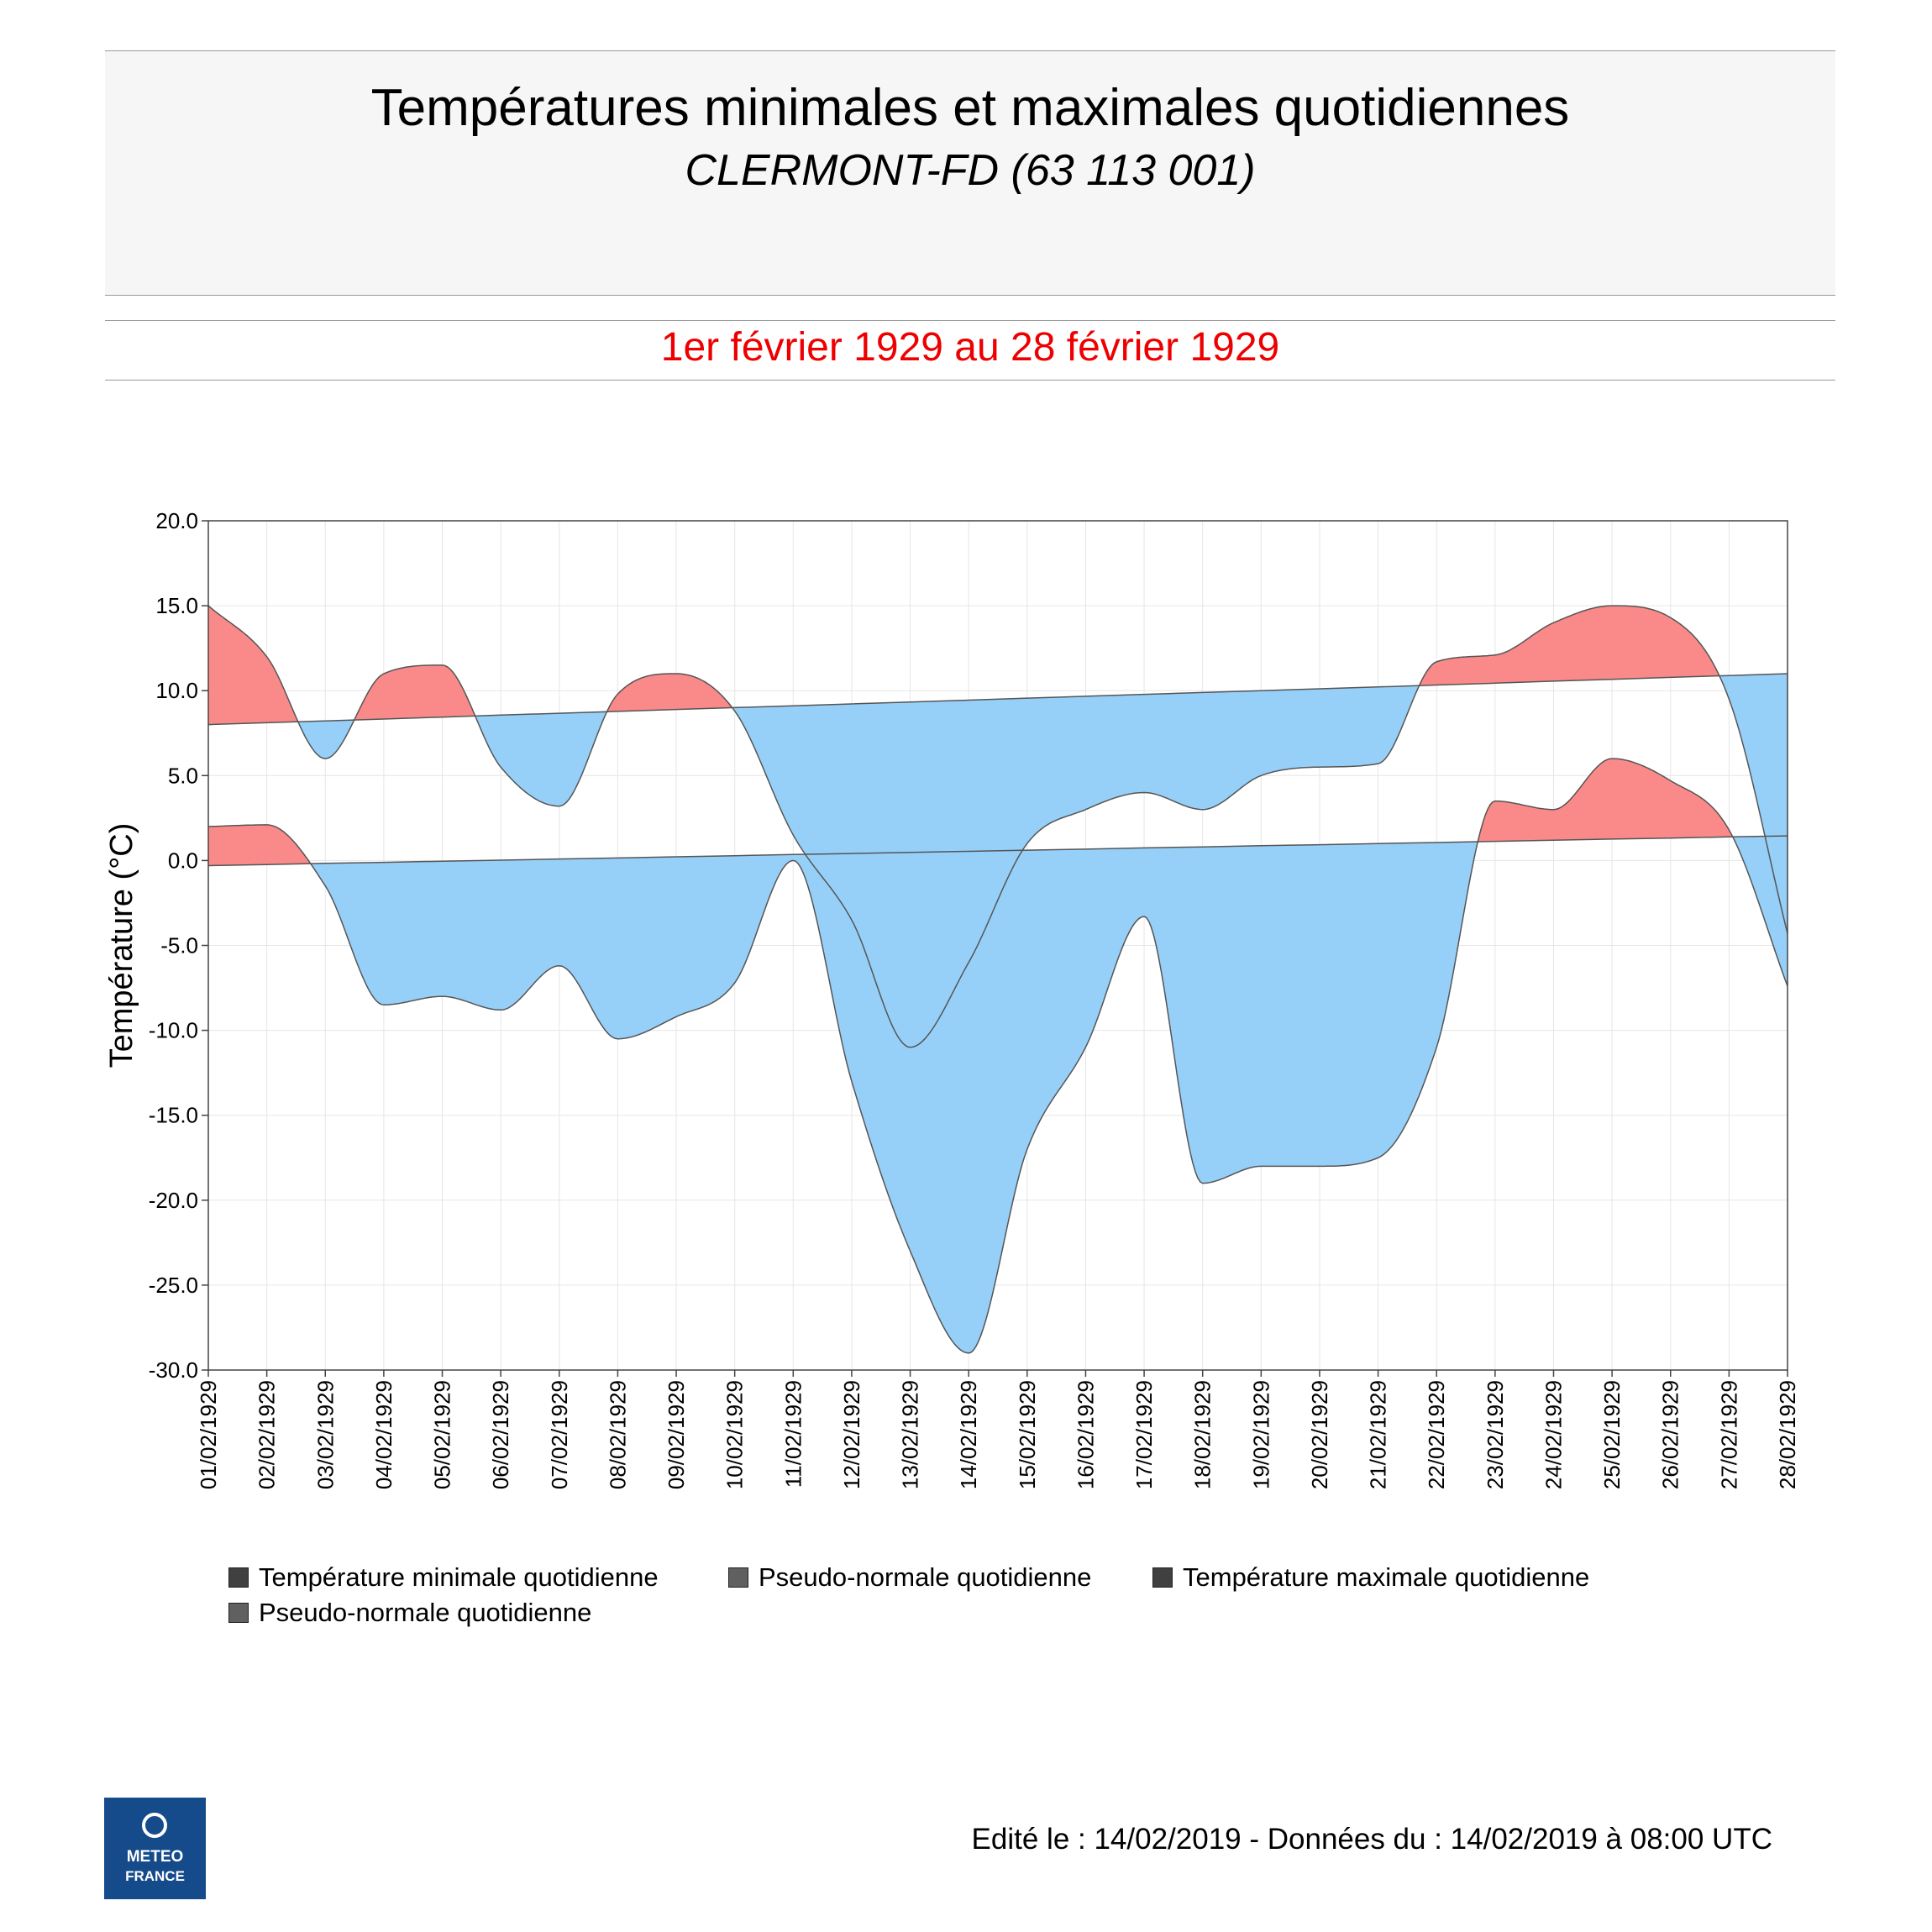 This screenshot has height=1932, width=1932. What do you see at coordinates (559, 1434) in the screenshot?
I see `x-tick-label-6: 07/02/1929` at bounding box center [559, 1434].